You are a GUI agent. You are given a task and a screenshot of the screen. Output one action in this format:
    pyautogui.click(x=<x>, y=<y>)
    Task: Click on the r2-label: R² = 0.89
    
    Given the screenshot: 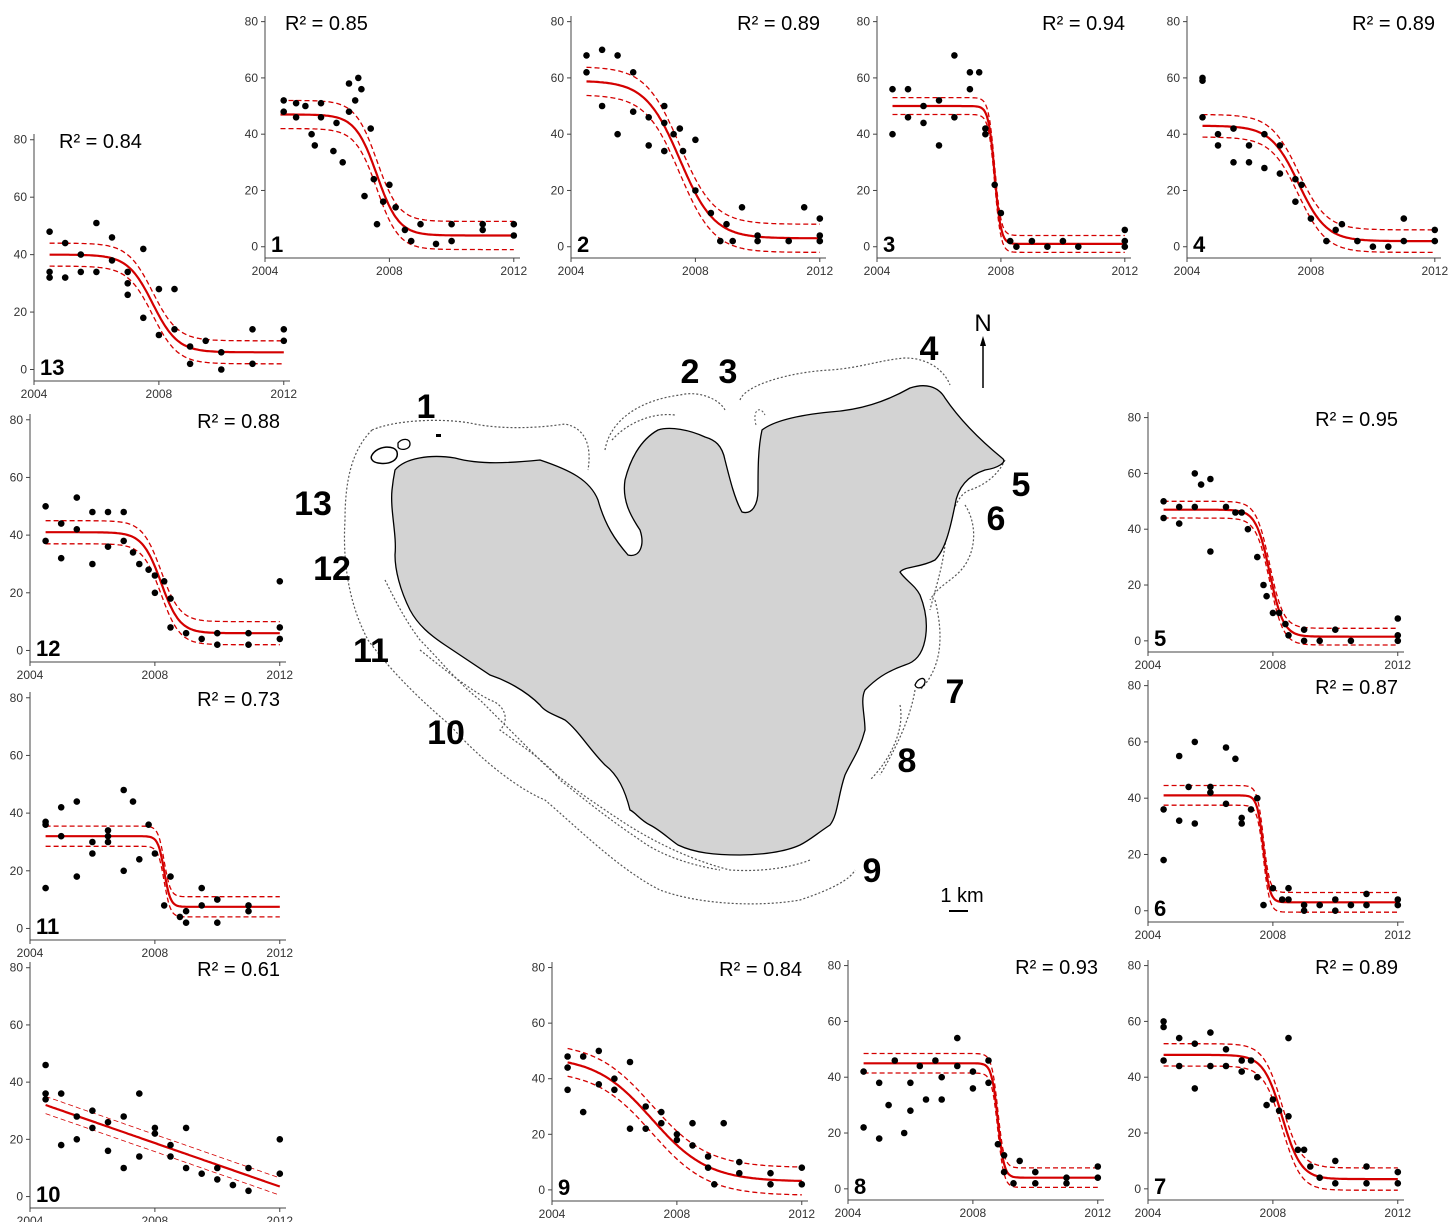 What is the action you would take?
    pyautogui.click(x=1356, y=968)
    